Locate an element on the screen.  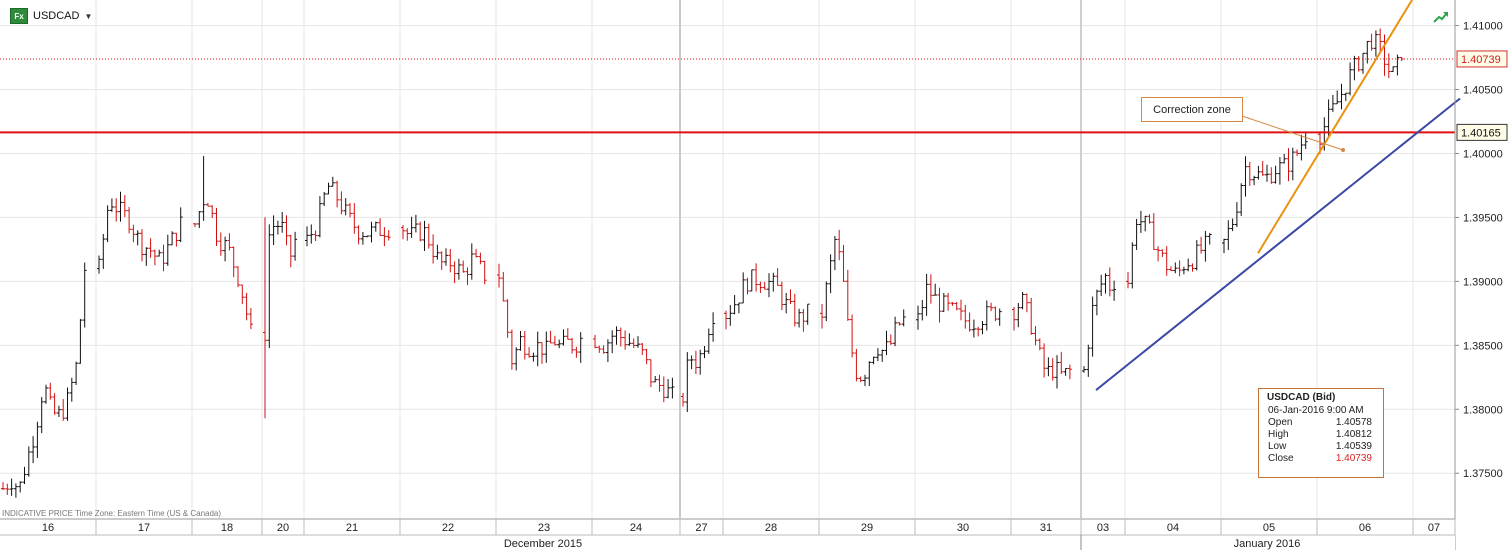
x-day-label: 21 is located at coordinates (352, 528).